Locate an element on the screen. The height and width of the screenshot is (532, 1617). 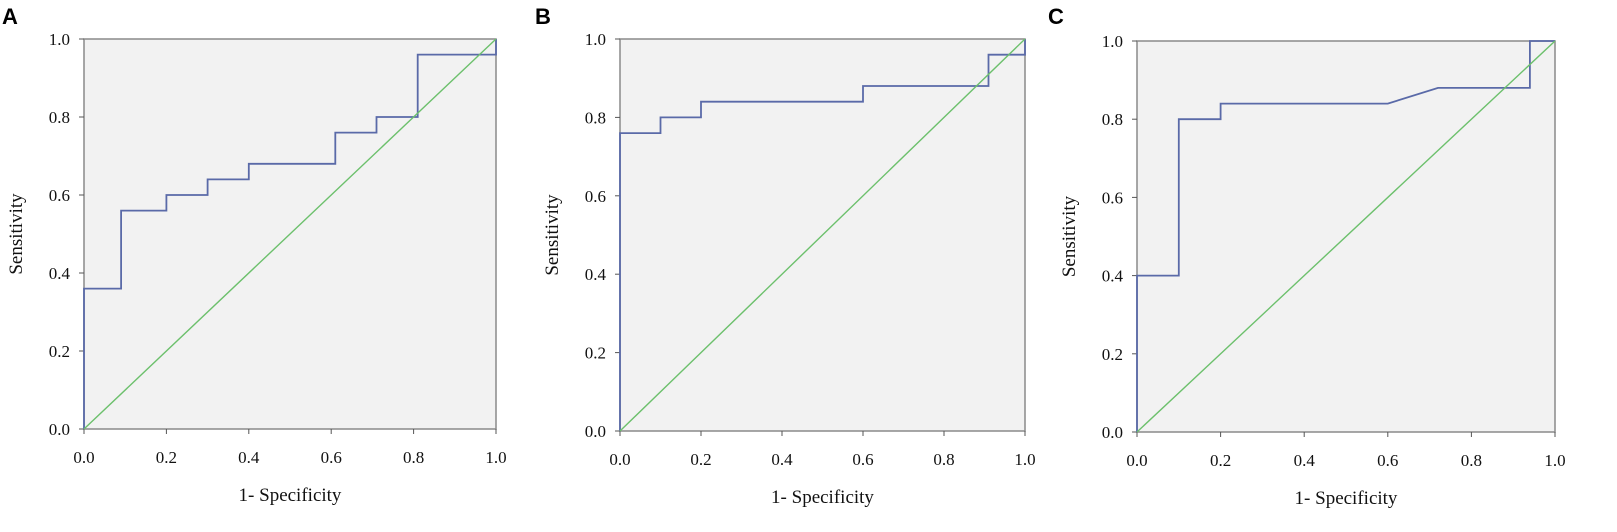
panel-letter: C is located at coordinates (1056, 16).